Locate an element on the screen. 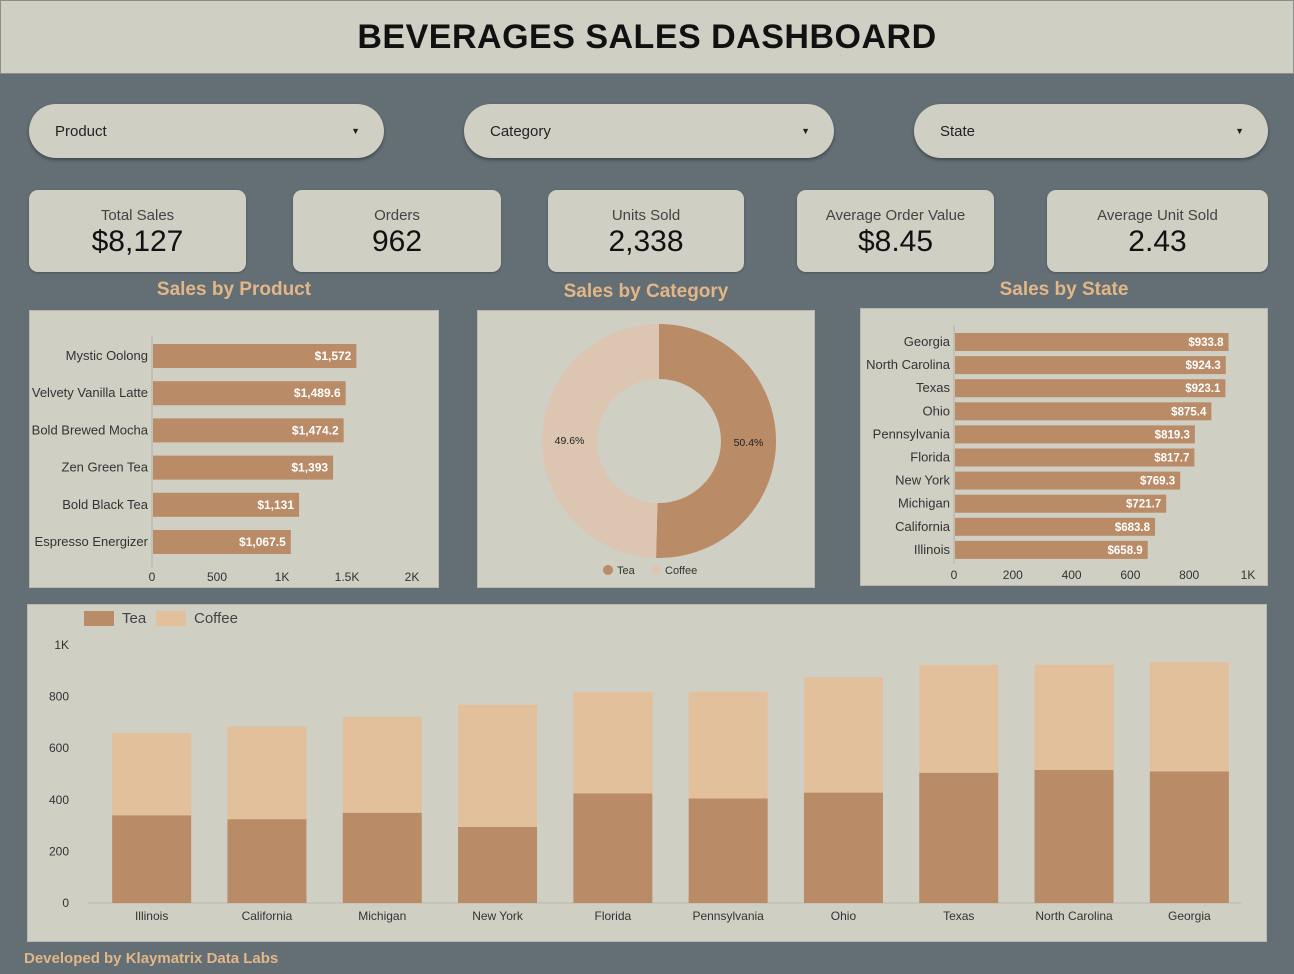  sales-by-state-title: Sales by State is located at coordinates (1064, 289).